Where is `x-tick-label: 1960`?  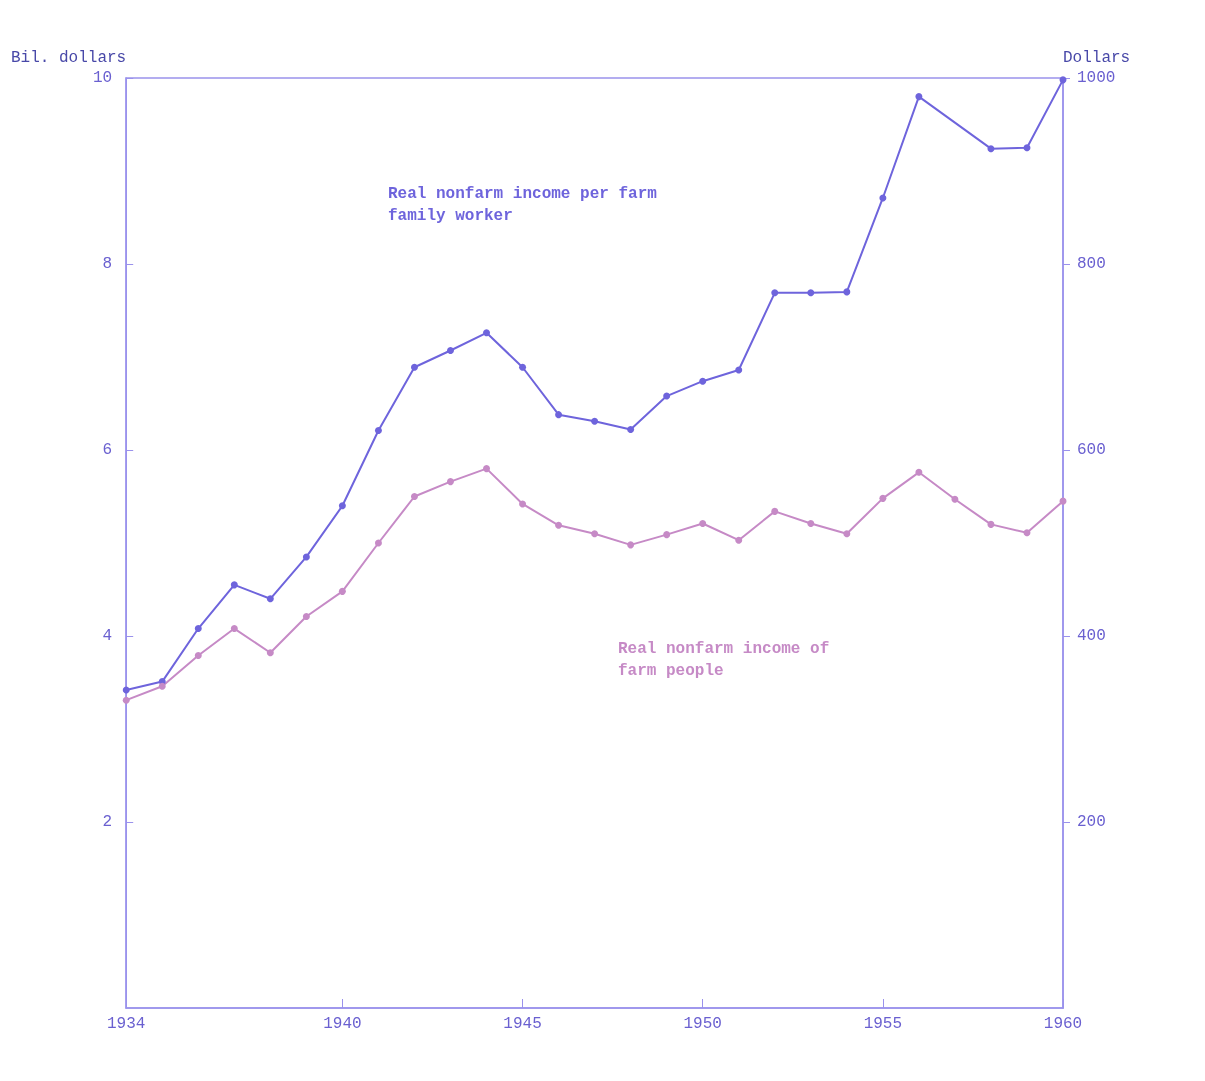 x-tick-label: 1960 is located at coordinates (1063, 1024).